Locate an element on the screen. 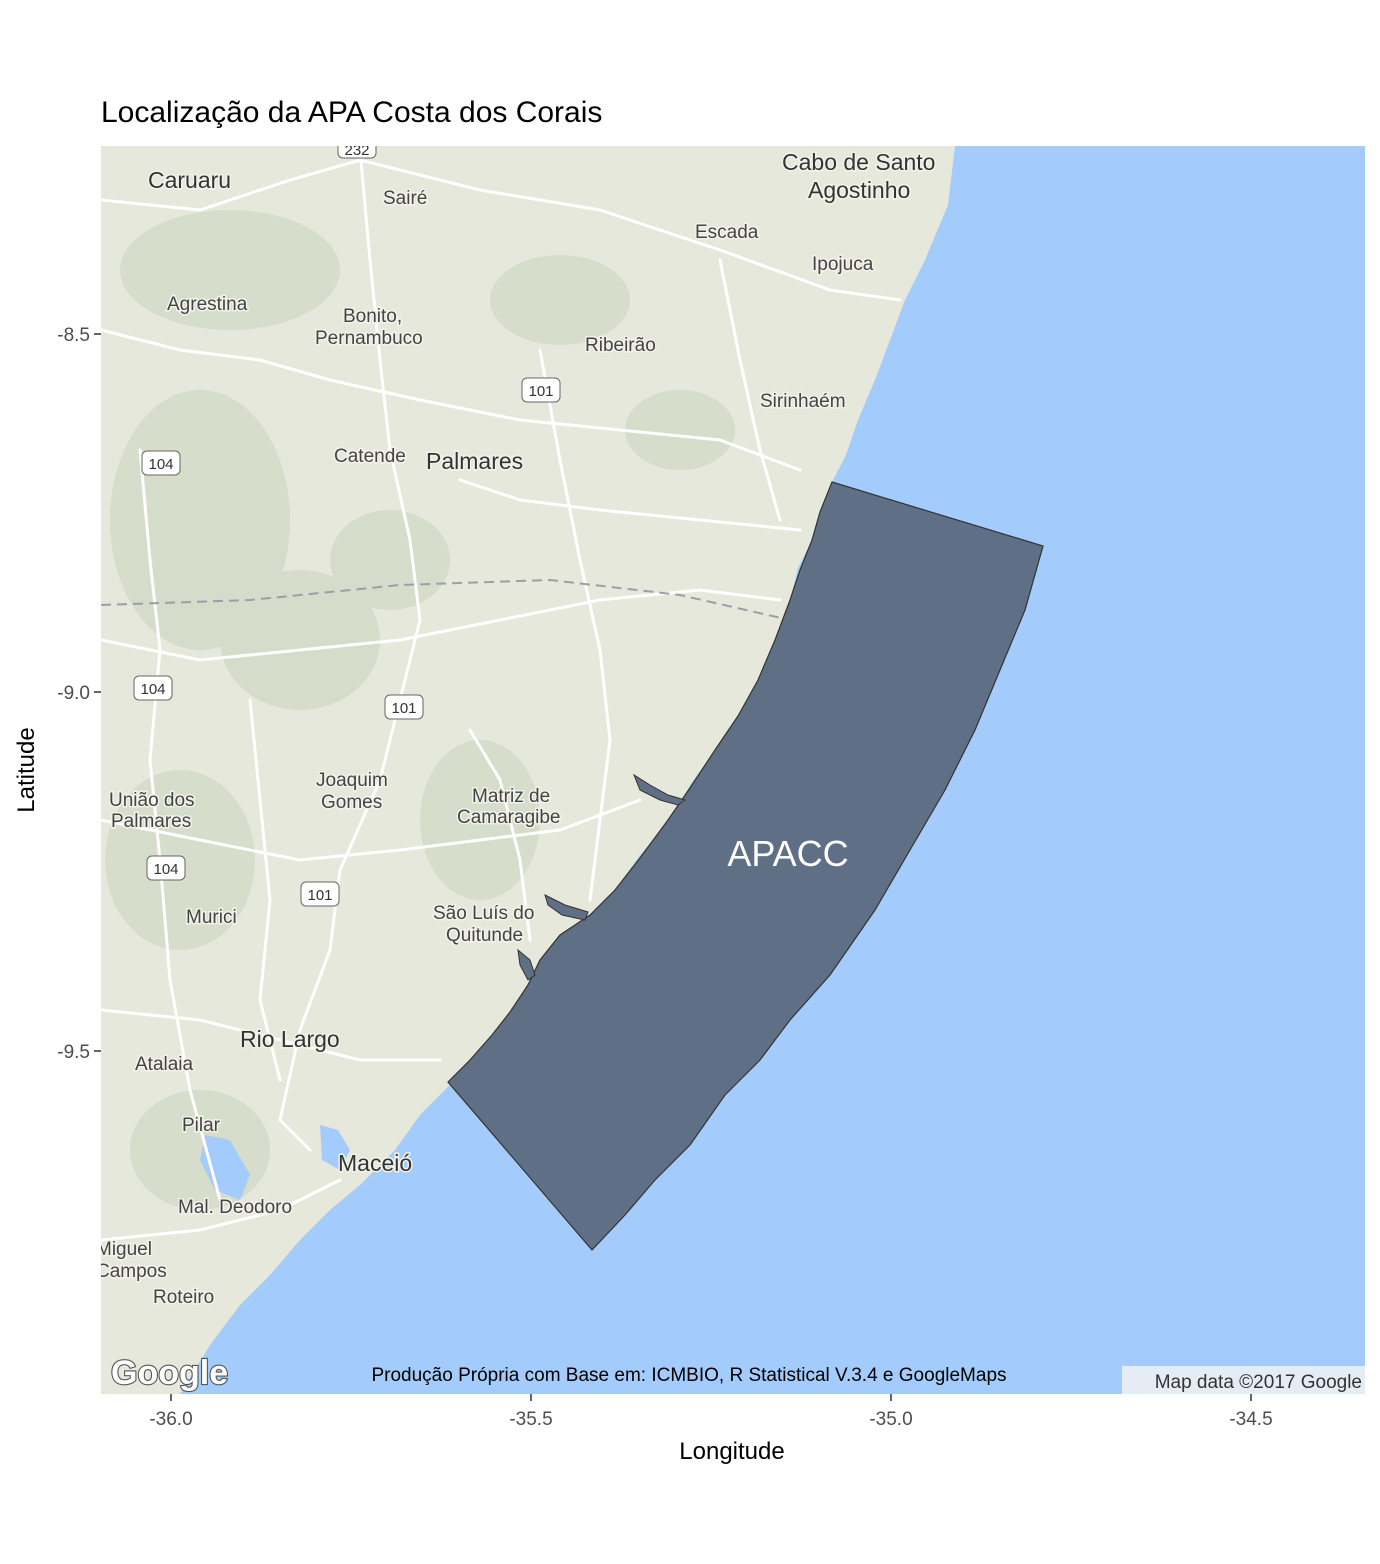  place-label: Sairé is located at coordinates (405, 198).